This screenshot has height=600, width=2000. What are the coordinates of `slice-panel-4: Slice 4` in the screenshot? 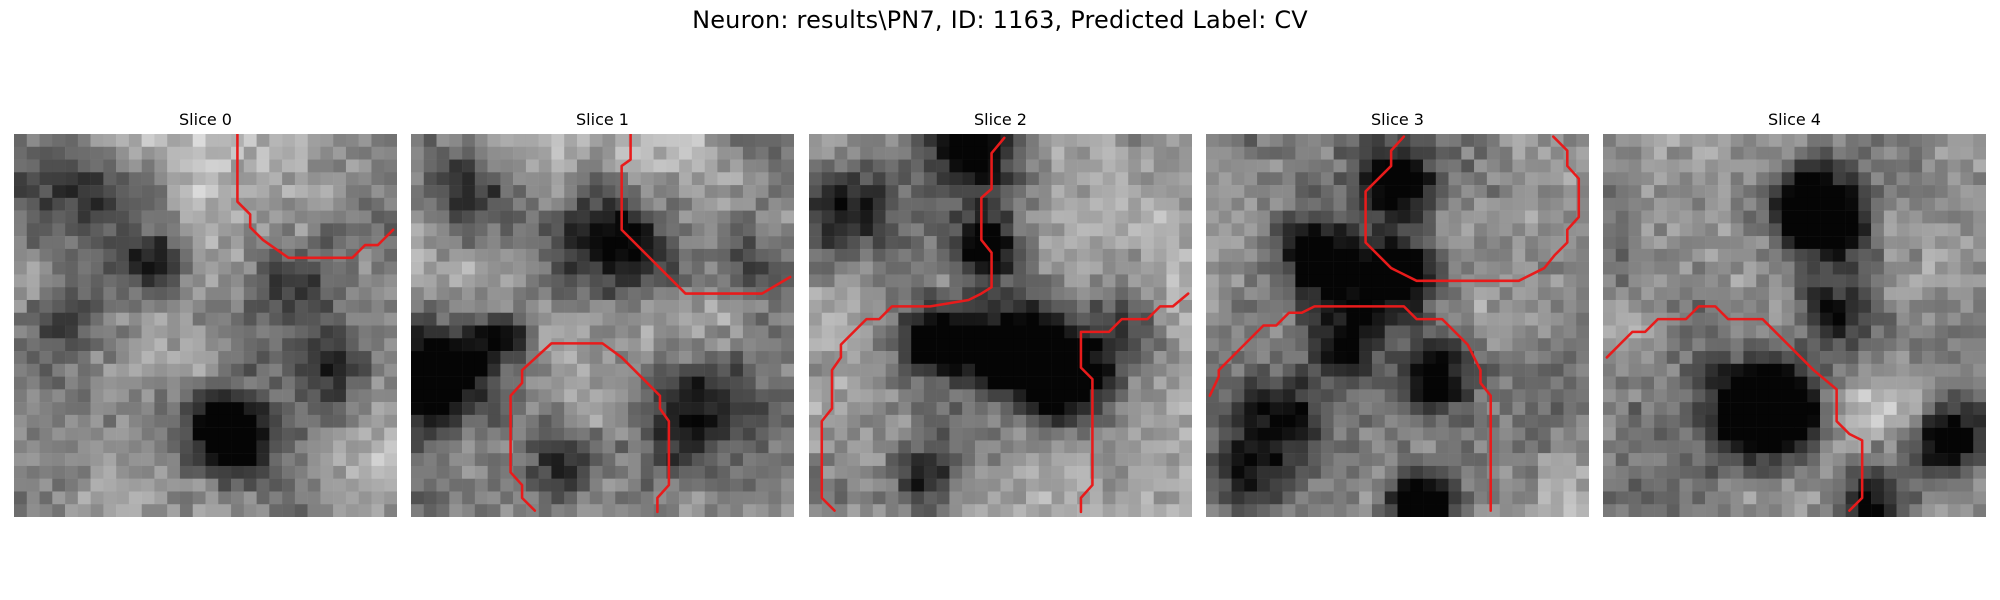 It's located at (1794, 317).